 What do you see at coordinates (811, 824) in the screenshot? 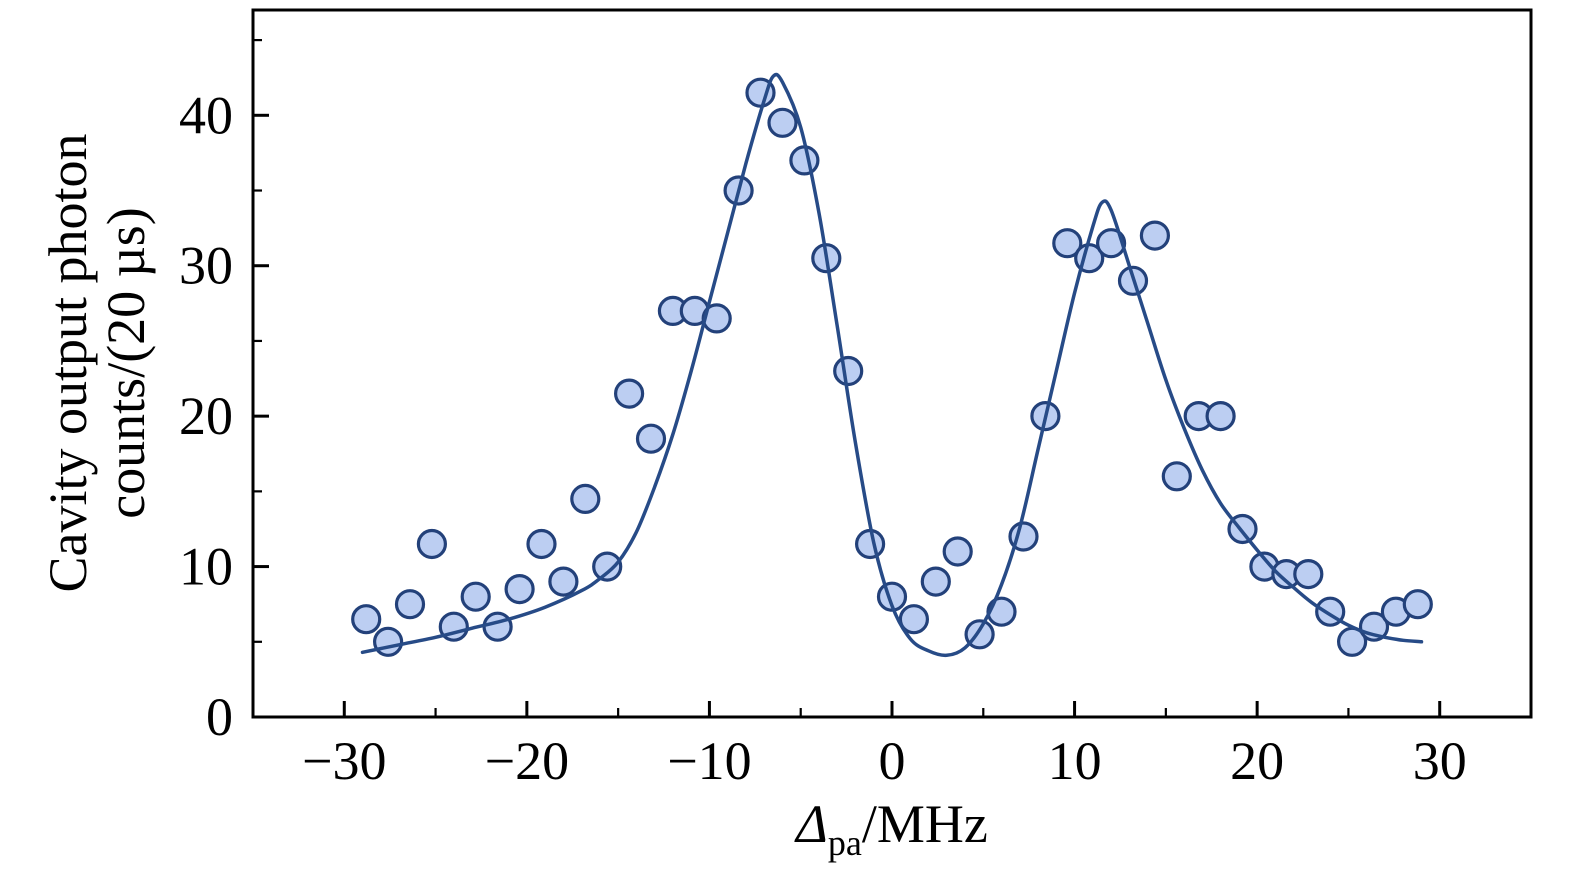
I see `x-axis-label-delta-symbol: Δ` at bounding box center [811, 824].